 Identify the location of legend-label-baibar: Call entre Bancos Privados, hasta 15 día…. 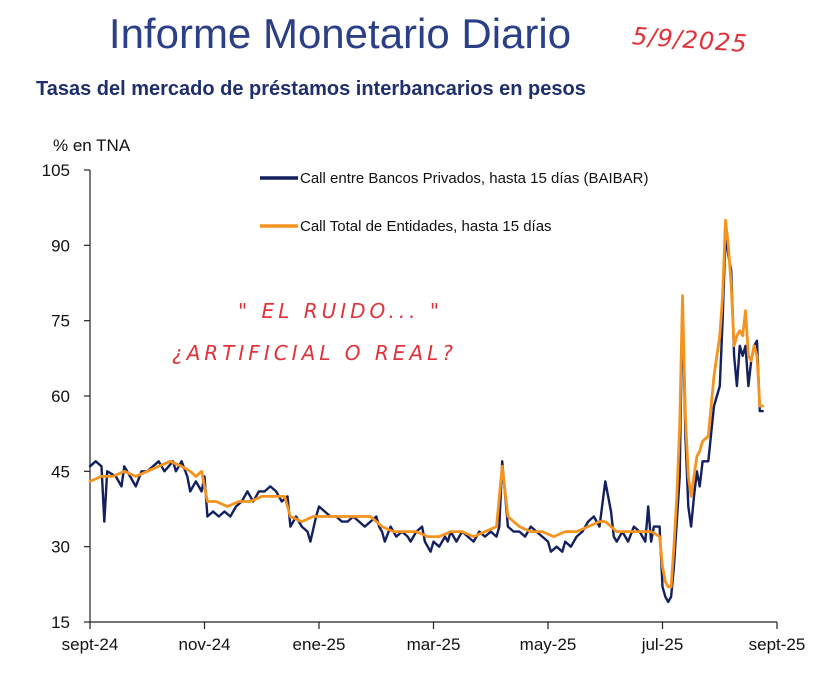
(474, 178).